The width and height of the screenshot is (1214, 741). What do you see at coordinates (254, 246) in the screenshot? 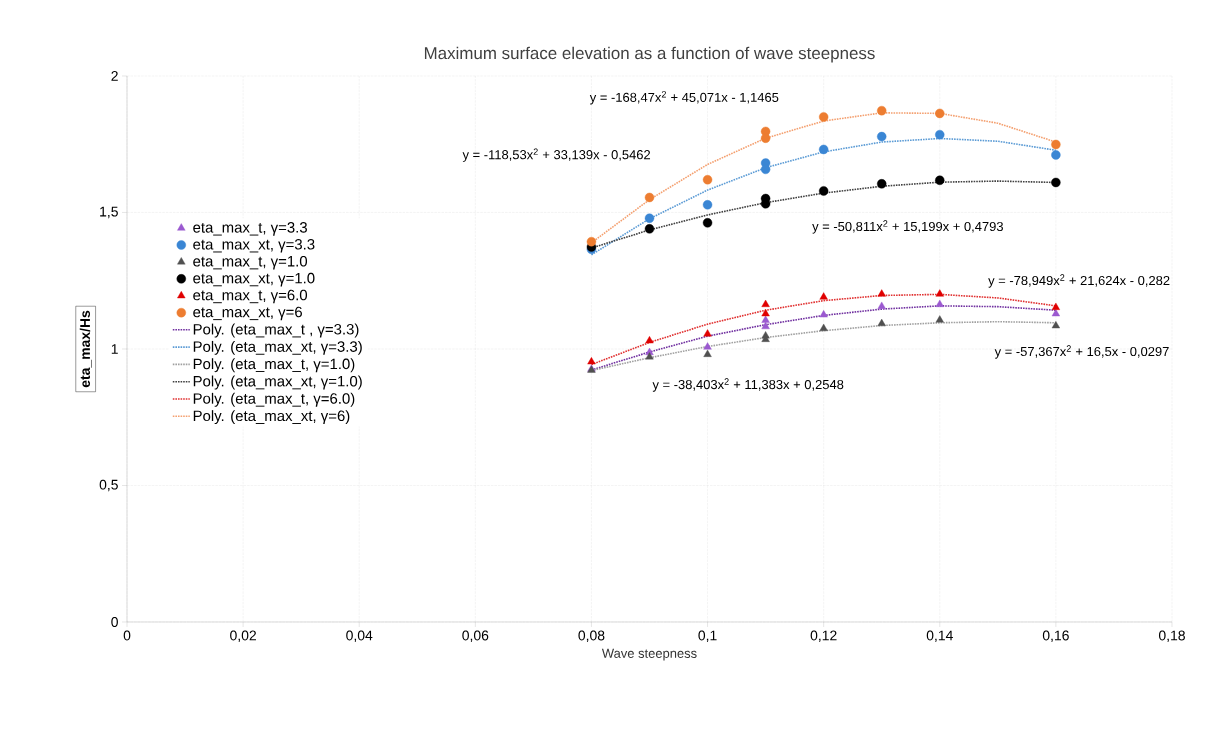
I see `legend-label: eta_max_xt, γ=3.3` at bounding box center [254, 246].